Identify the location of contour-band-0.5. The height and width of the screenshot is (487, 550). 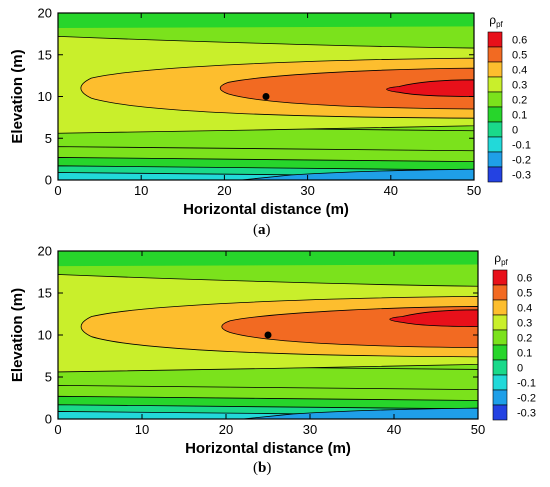
(346, 88).